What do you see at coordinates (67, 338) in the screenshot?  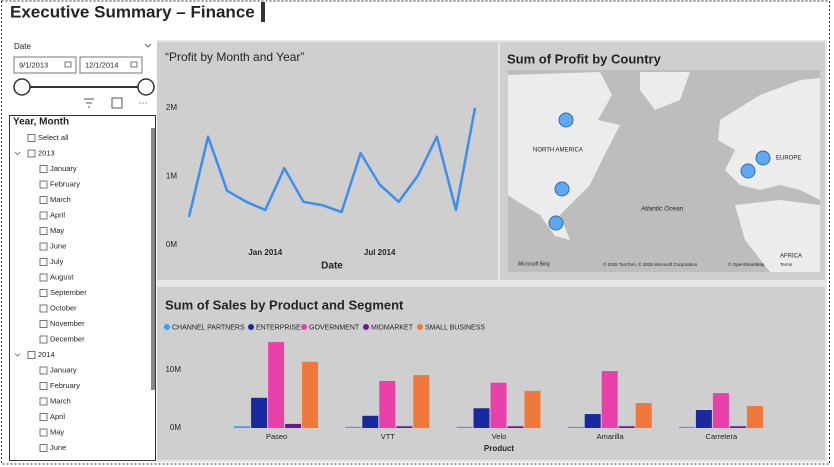 I see `list-item: December` at bounding box center [67, 338].